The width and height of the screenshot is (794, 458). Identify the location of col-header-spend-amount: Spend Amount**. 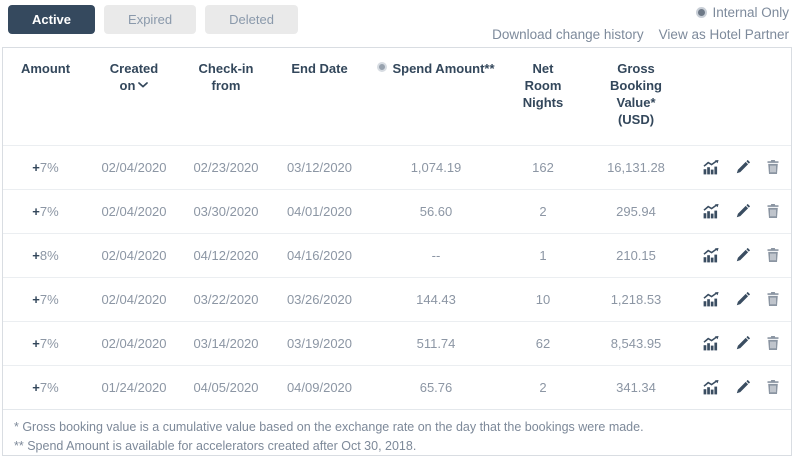
(436, 96).